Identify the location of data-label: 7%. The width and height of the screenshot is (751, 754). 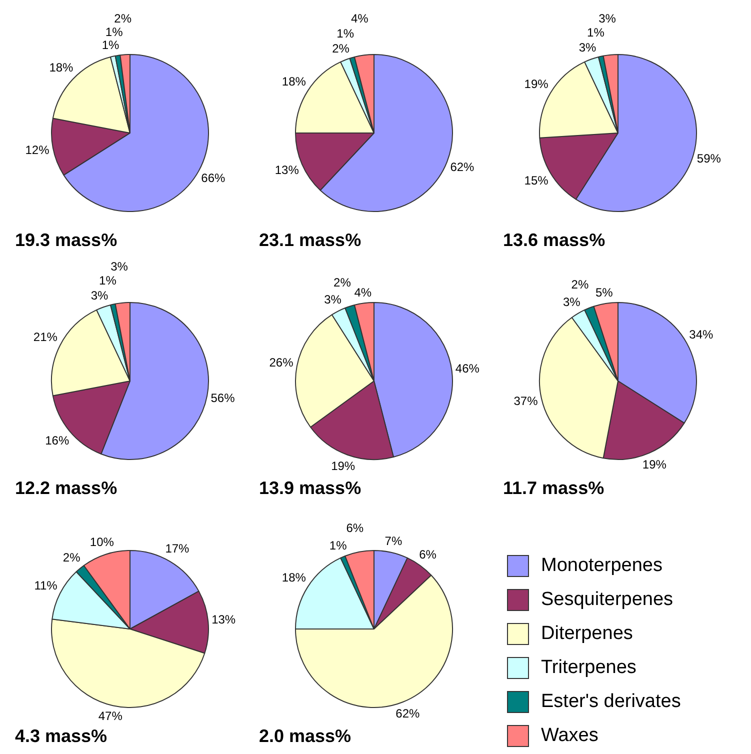
(393, 541).